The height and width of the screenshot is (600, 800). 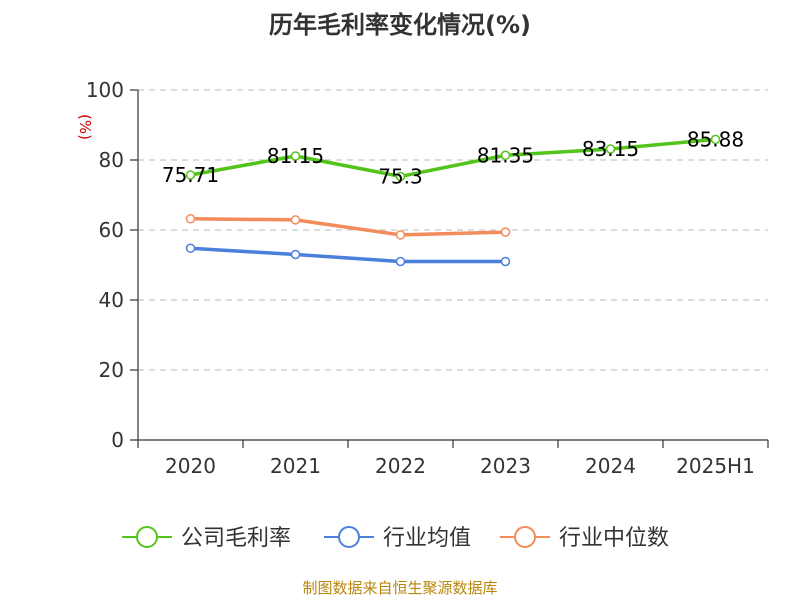 I want to click on y-axis-label: (%), so click(x=85, y=127).